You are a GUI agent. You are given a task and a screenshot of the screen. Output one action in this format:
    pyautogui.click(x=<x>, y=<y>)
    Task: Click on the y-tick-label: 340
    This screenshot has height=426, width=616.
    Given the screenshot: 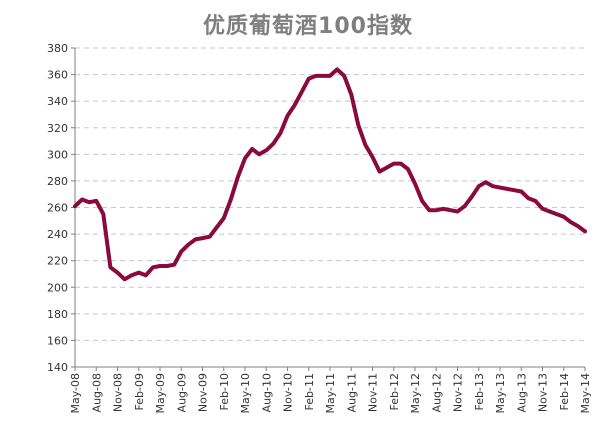 What is the action you would take?
    pyautogui.click(x=57, y=101)
    